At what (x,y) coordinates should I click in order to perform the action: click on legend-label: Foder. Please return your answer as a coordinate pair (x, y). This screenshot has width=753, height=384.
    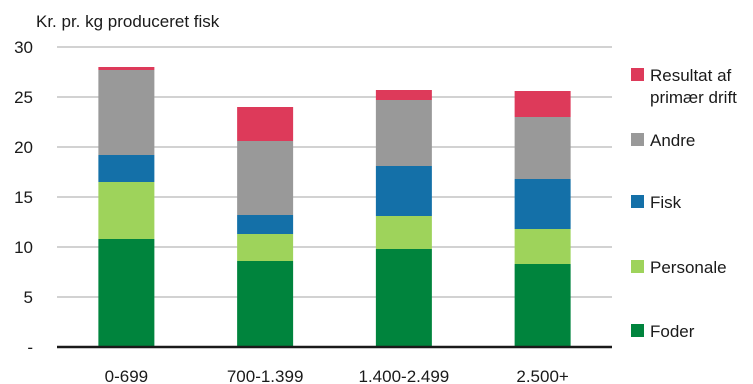
    Looking at the image, I should click on (672, 331).